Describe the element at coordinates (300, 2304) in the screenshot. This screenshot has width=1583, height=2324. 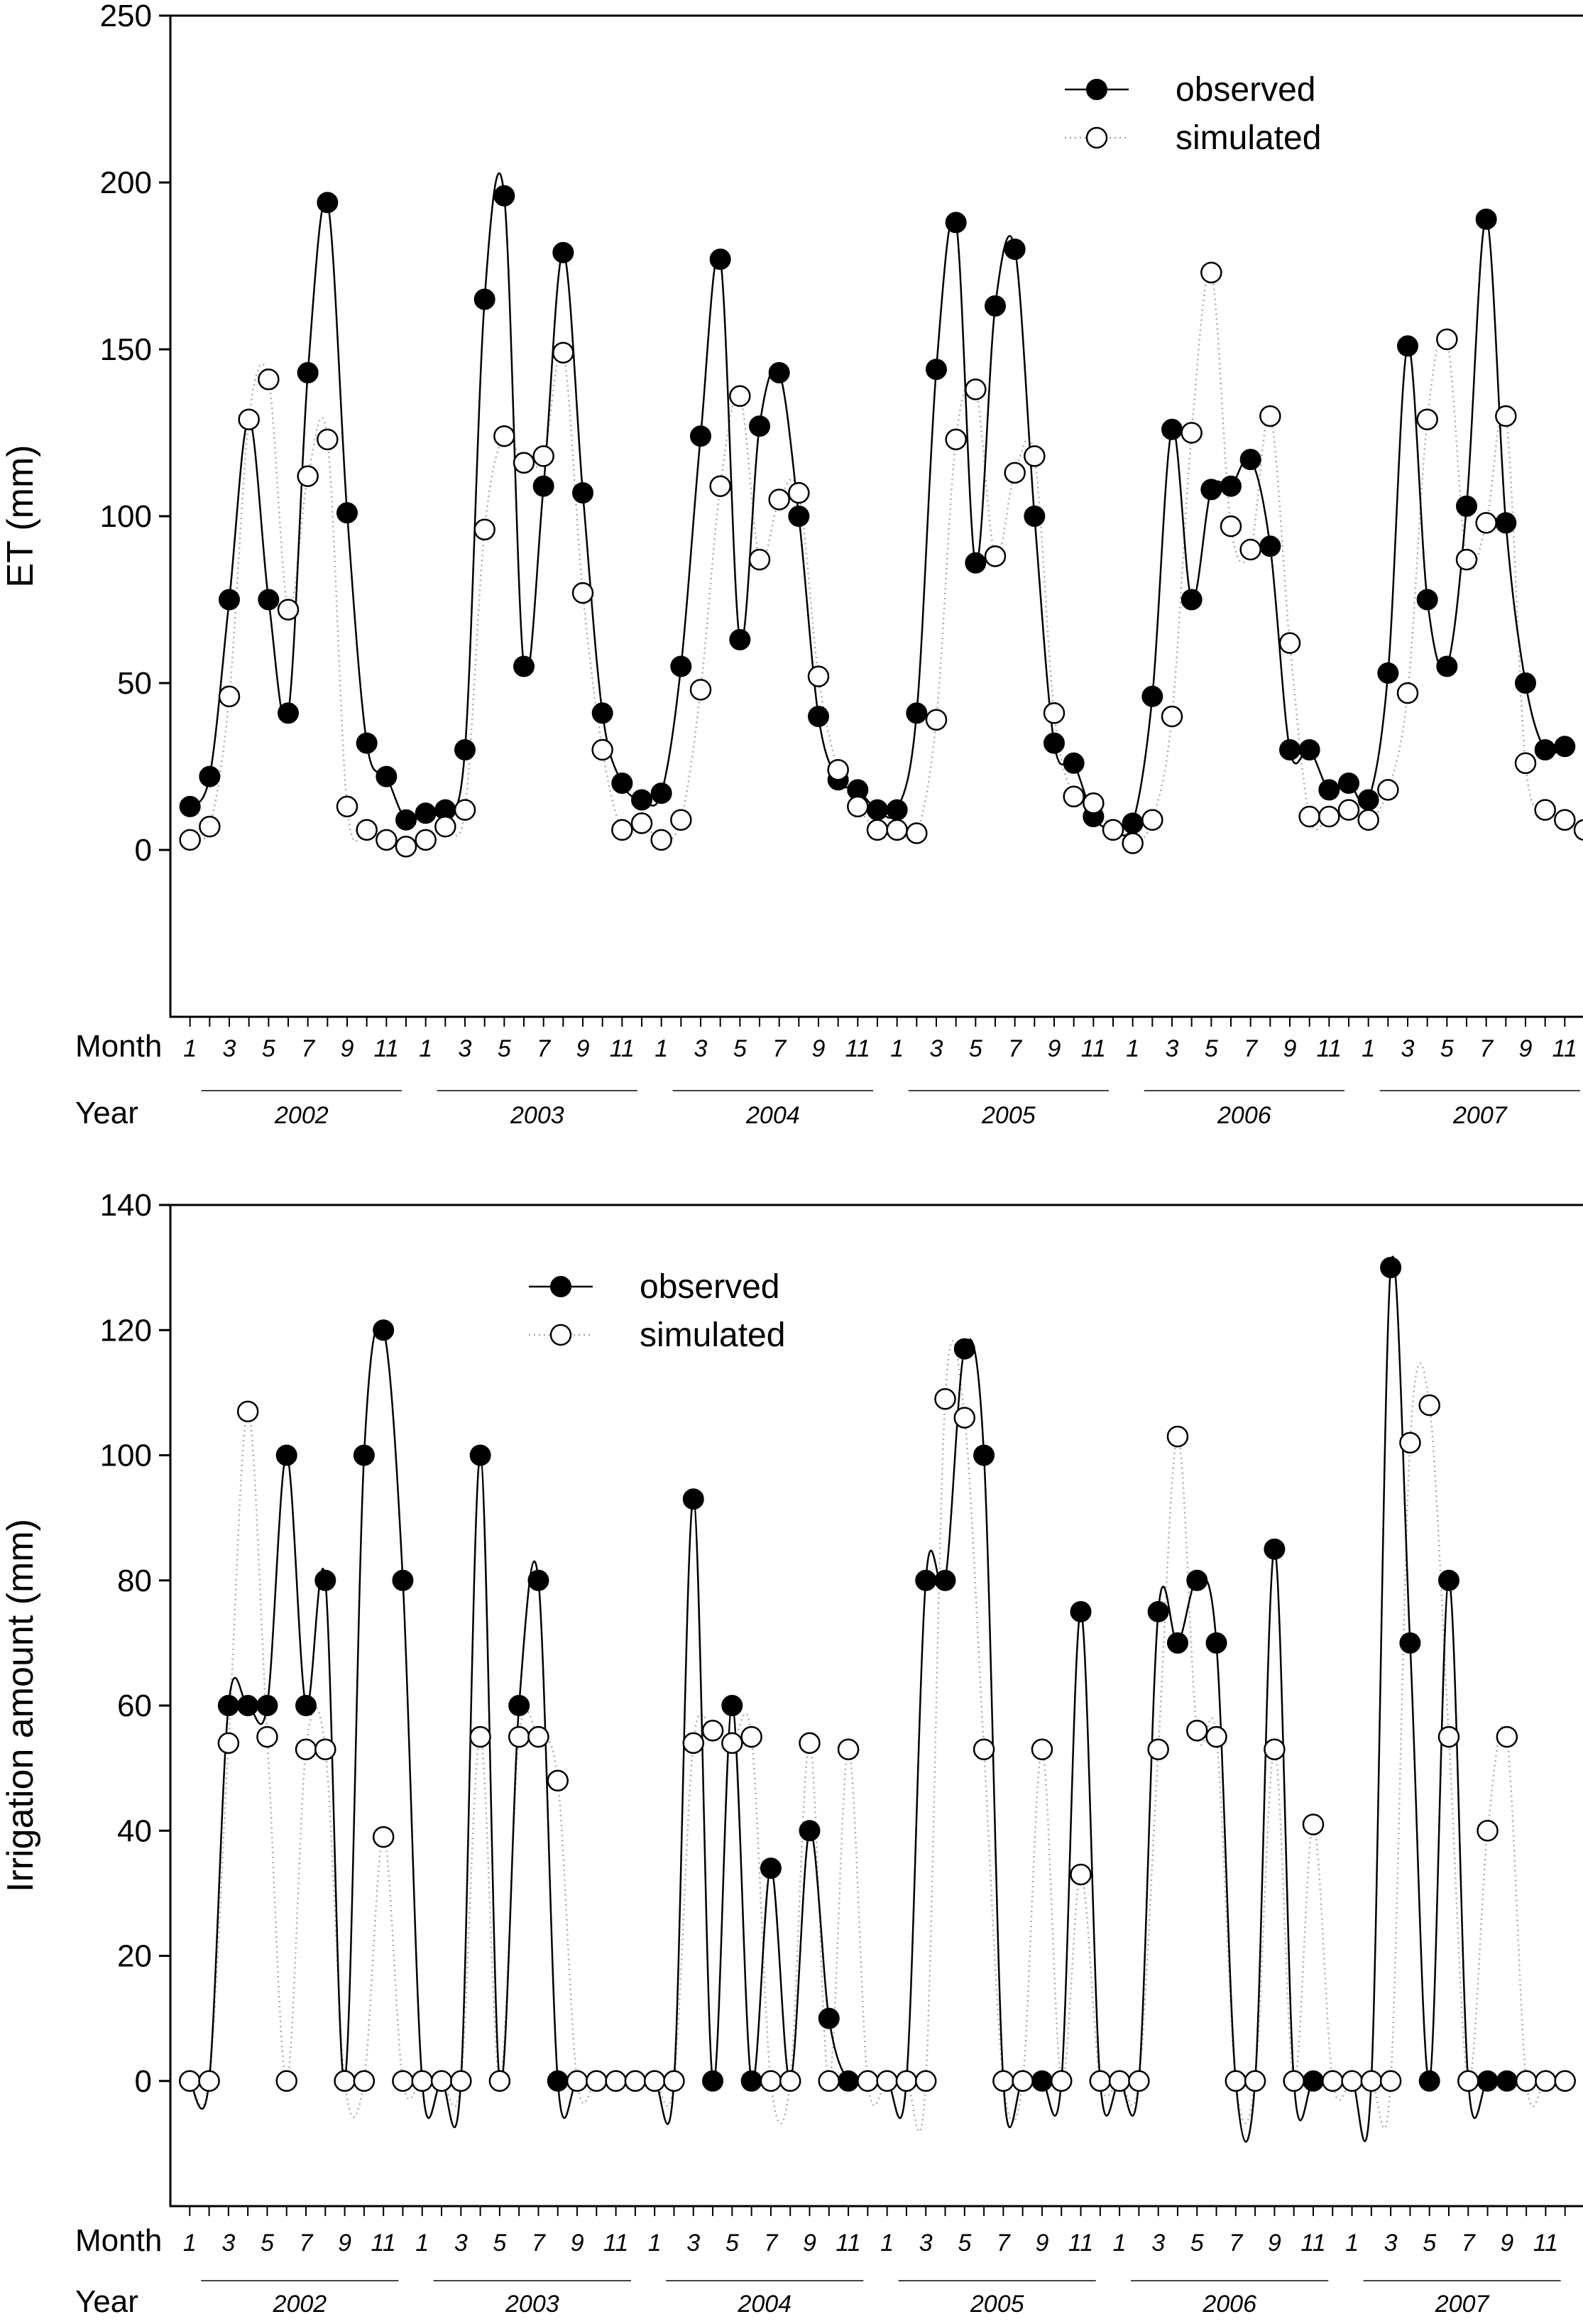
I see `year-label: 2002` at that location.